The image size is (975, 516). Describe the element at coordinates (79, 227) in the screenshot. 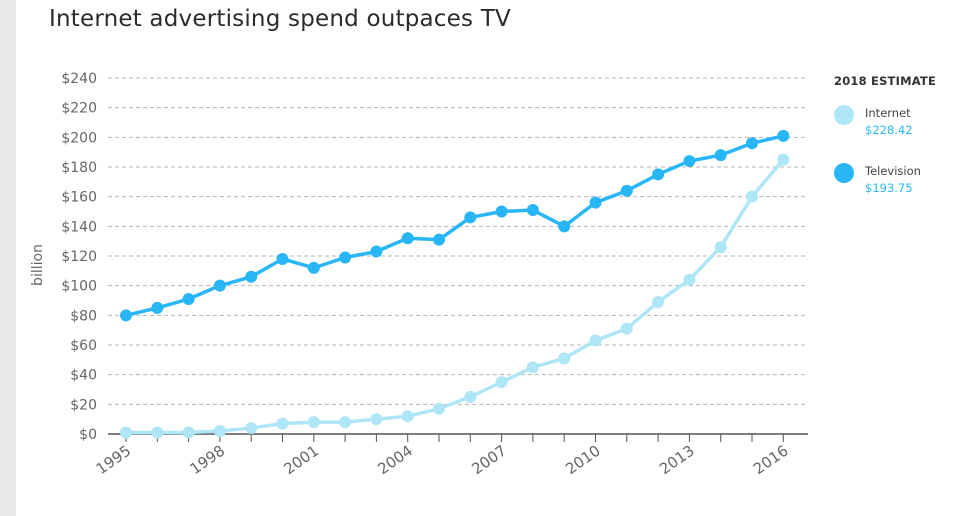

I see `y-tick-label: $140` at that location.